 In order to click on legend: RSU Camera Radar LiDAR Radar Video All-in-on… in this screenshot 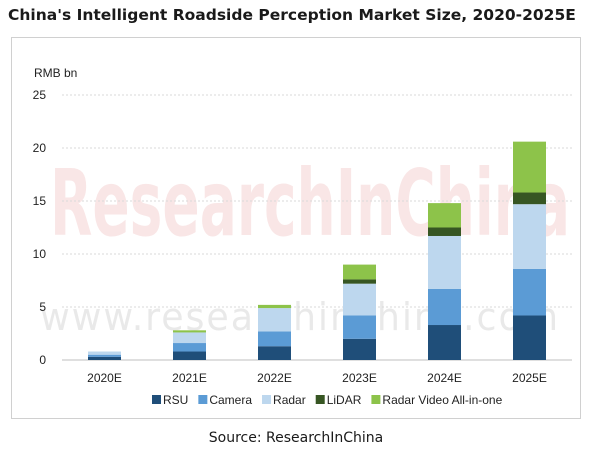, I will do `click(327, 400)`.